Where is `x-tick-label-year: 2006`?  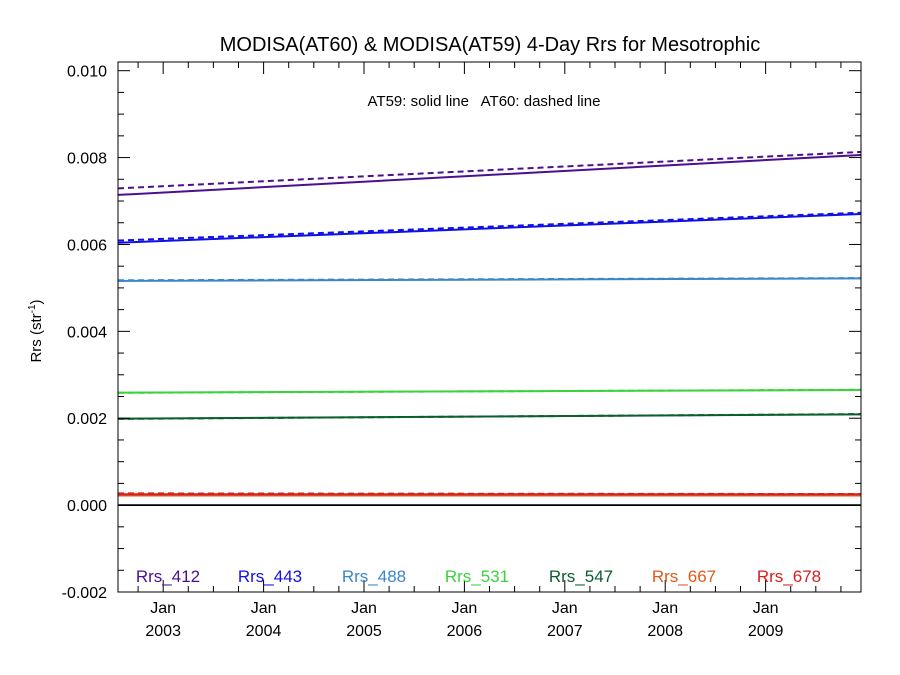
x-tick-label-year: 2006 is located at coordinates (465, 631).